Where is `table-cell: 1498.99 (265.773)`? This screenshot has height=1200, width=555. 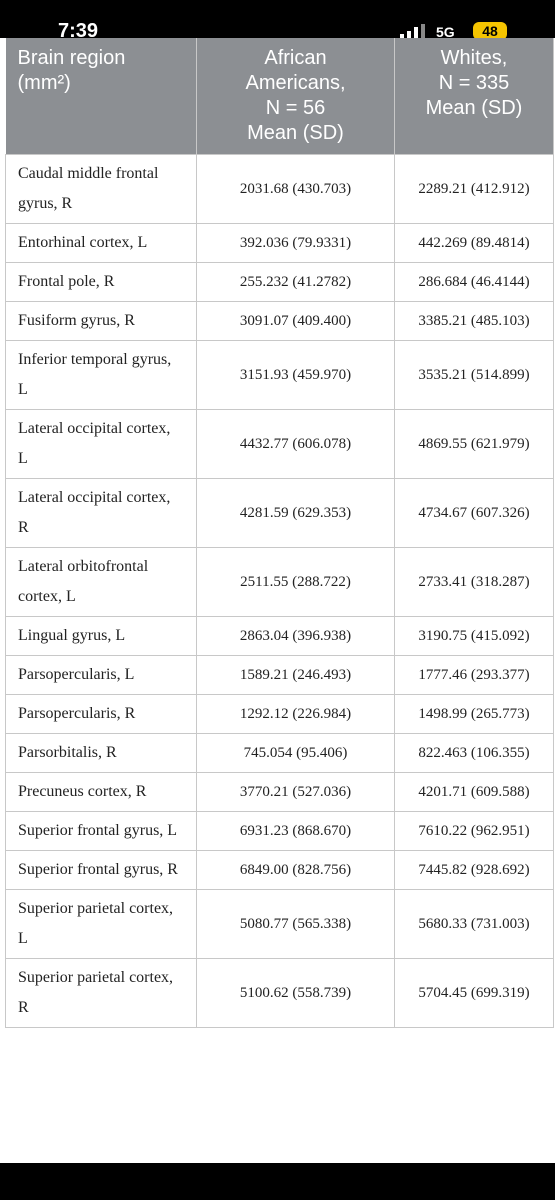
table-cell: 1498.99 (265.773) is located at coordinates (474, 714).